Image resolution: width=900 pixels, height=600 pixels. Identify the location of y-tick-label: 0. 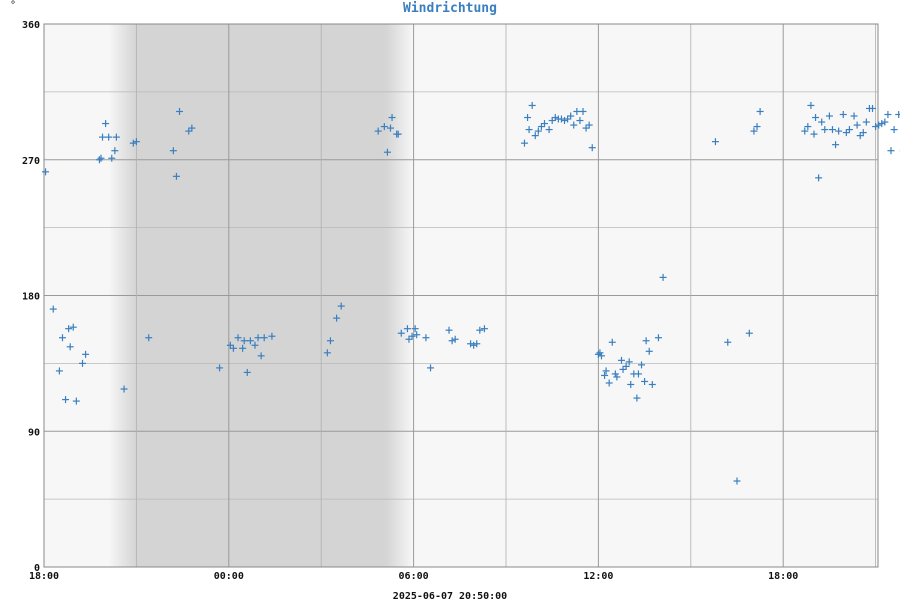
(37, 568).